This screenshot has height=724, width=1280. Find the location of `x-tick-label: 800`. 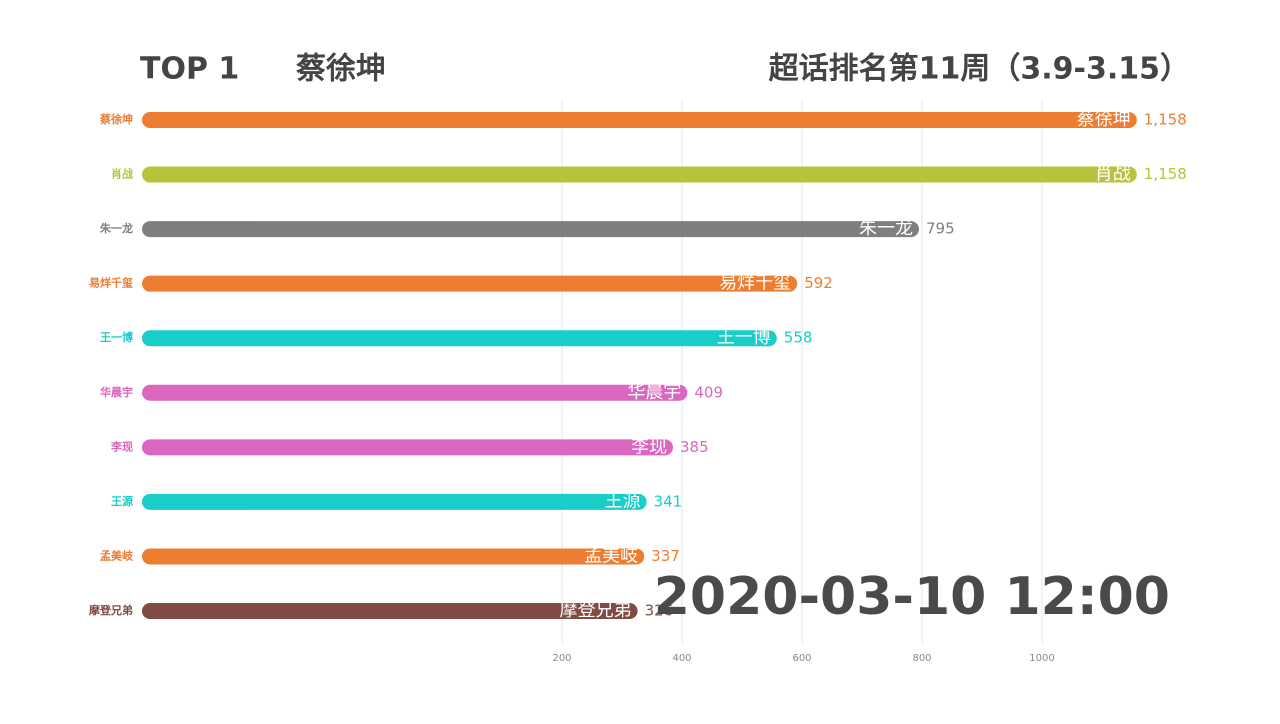

x-tick-label: 800 is located at coordinates (921, 658).